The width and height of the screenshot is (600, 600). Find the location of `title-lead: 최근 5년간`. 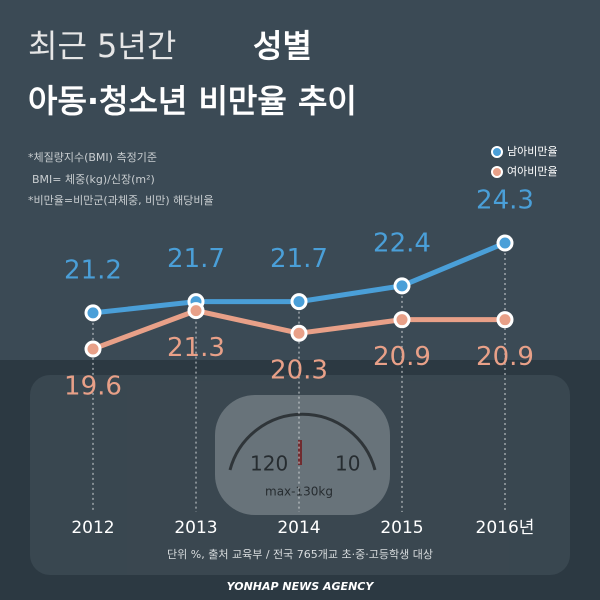

title-lead: 최근 5년간 is located at coordinates (102, 46).